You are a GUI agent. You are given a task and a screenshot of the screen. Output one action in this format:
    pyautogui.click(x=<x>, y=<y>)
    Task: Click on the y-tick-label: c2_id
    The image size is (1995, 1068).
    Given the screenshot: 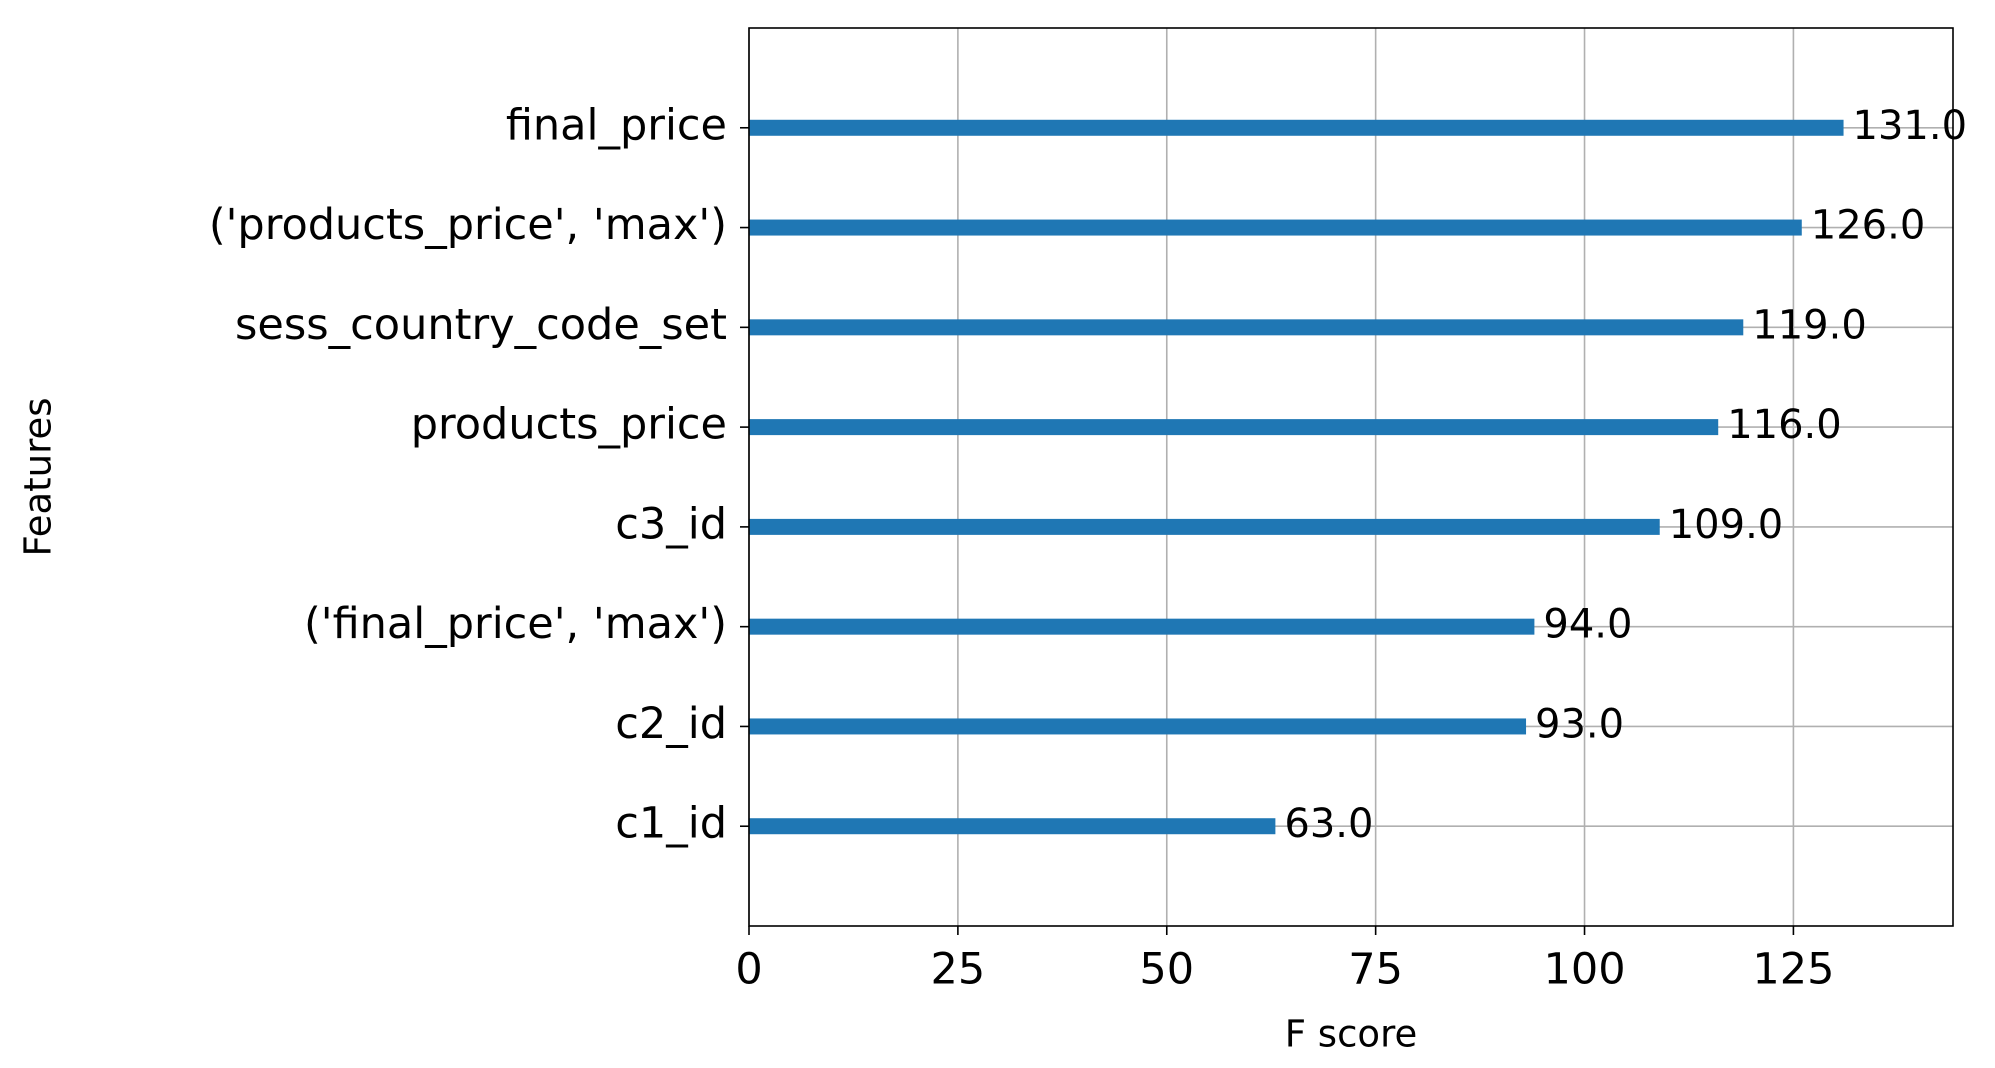 What is the action you would take?
    pyautogui.click(x=671, y=724)
    